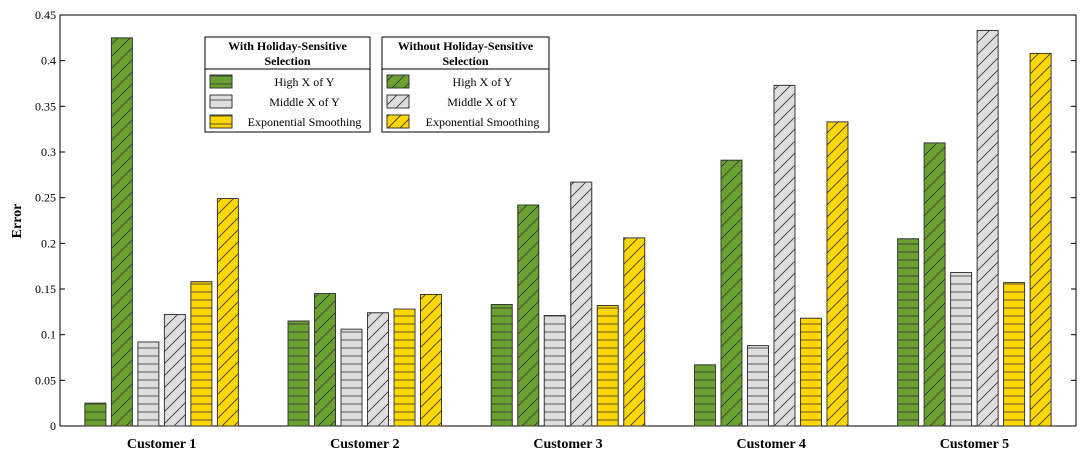 This screenshot has height=454, width=1085. What do you see at coordinates (45, 380) in the screenshot?
I see `y-tick-label: 0.05` at bounding box center [45, 380].